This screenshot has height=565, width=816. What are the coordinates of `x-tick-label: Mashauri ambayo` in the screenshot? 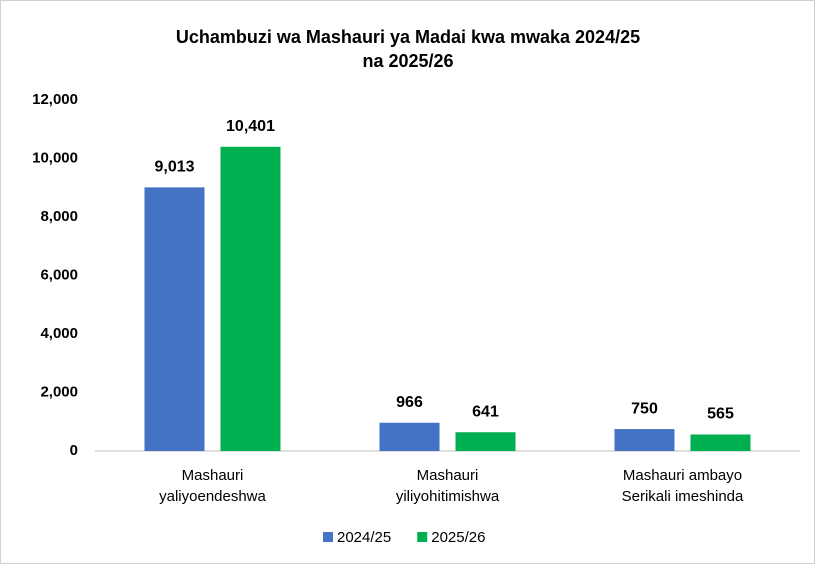 It's located at (682, 475).